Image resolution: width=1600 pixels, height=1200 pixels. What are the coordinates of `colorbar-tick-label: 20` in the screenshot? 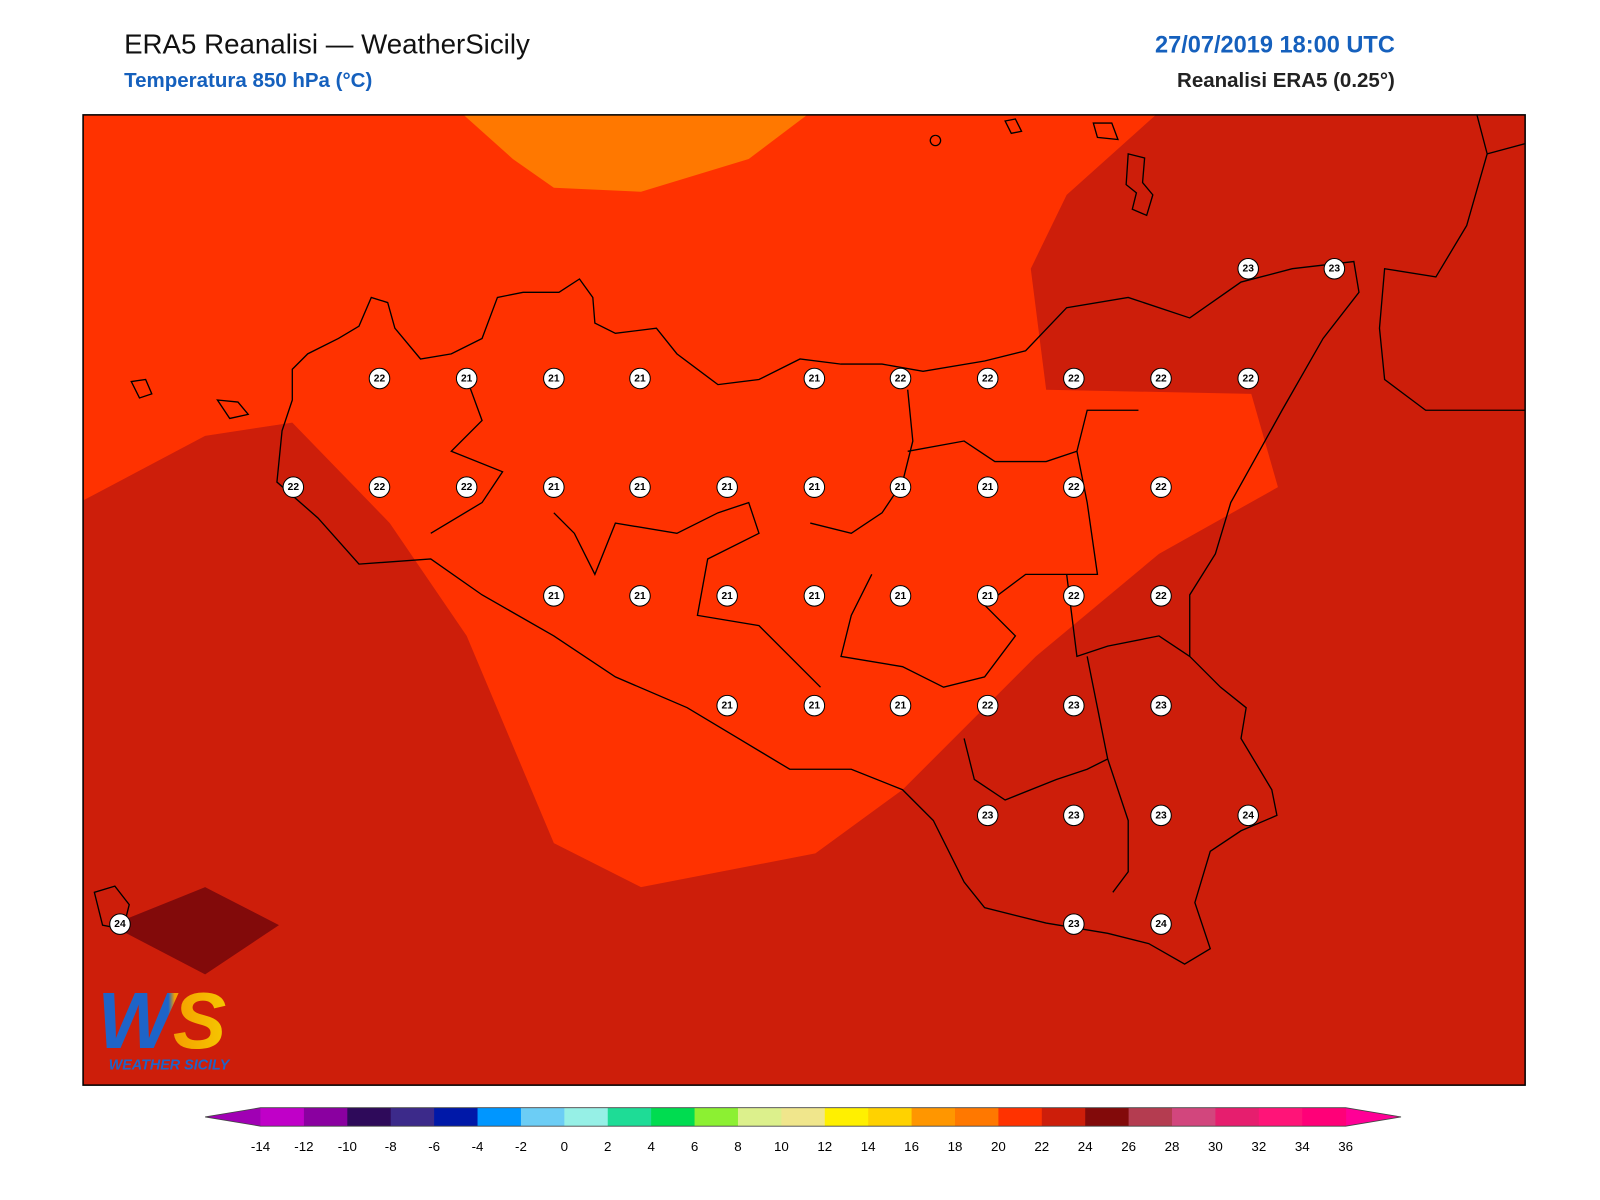 It's located at (998, 1146).